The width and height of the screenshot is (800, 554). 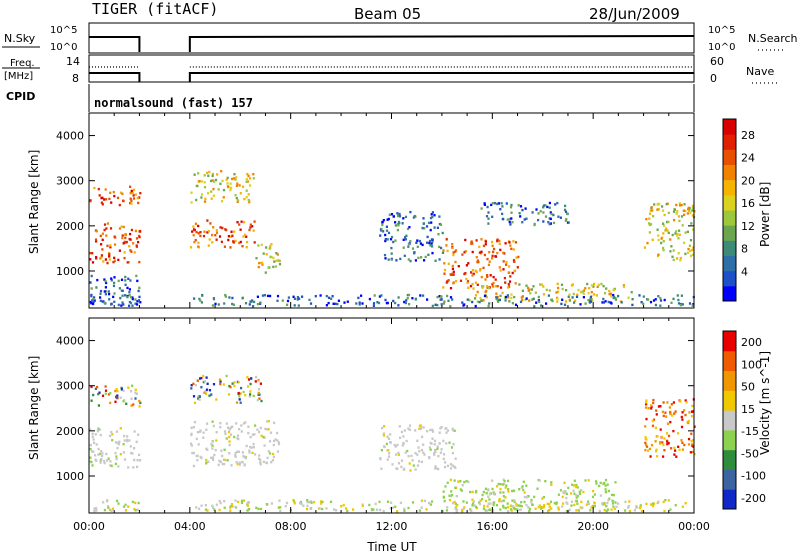 I want to click on nsky-label: N.Sky, so click(x=20, y=38).